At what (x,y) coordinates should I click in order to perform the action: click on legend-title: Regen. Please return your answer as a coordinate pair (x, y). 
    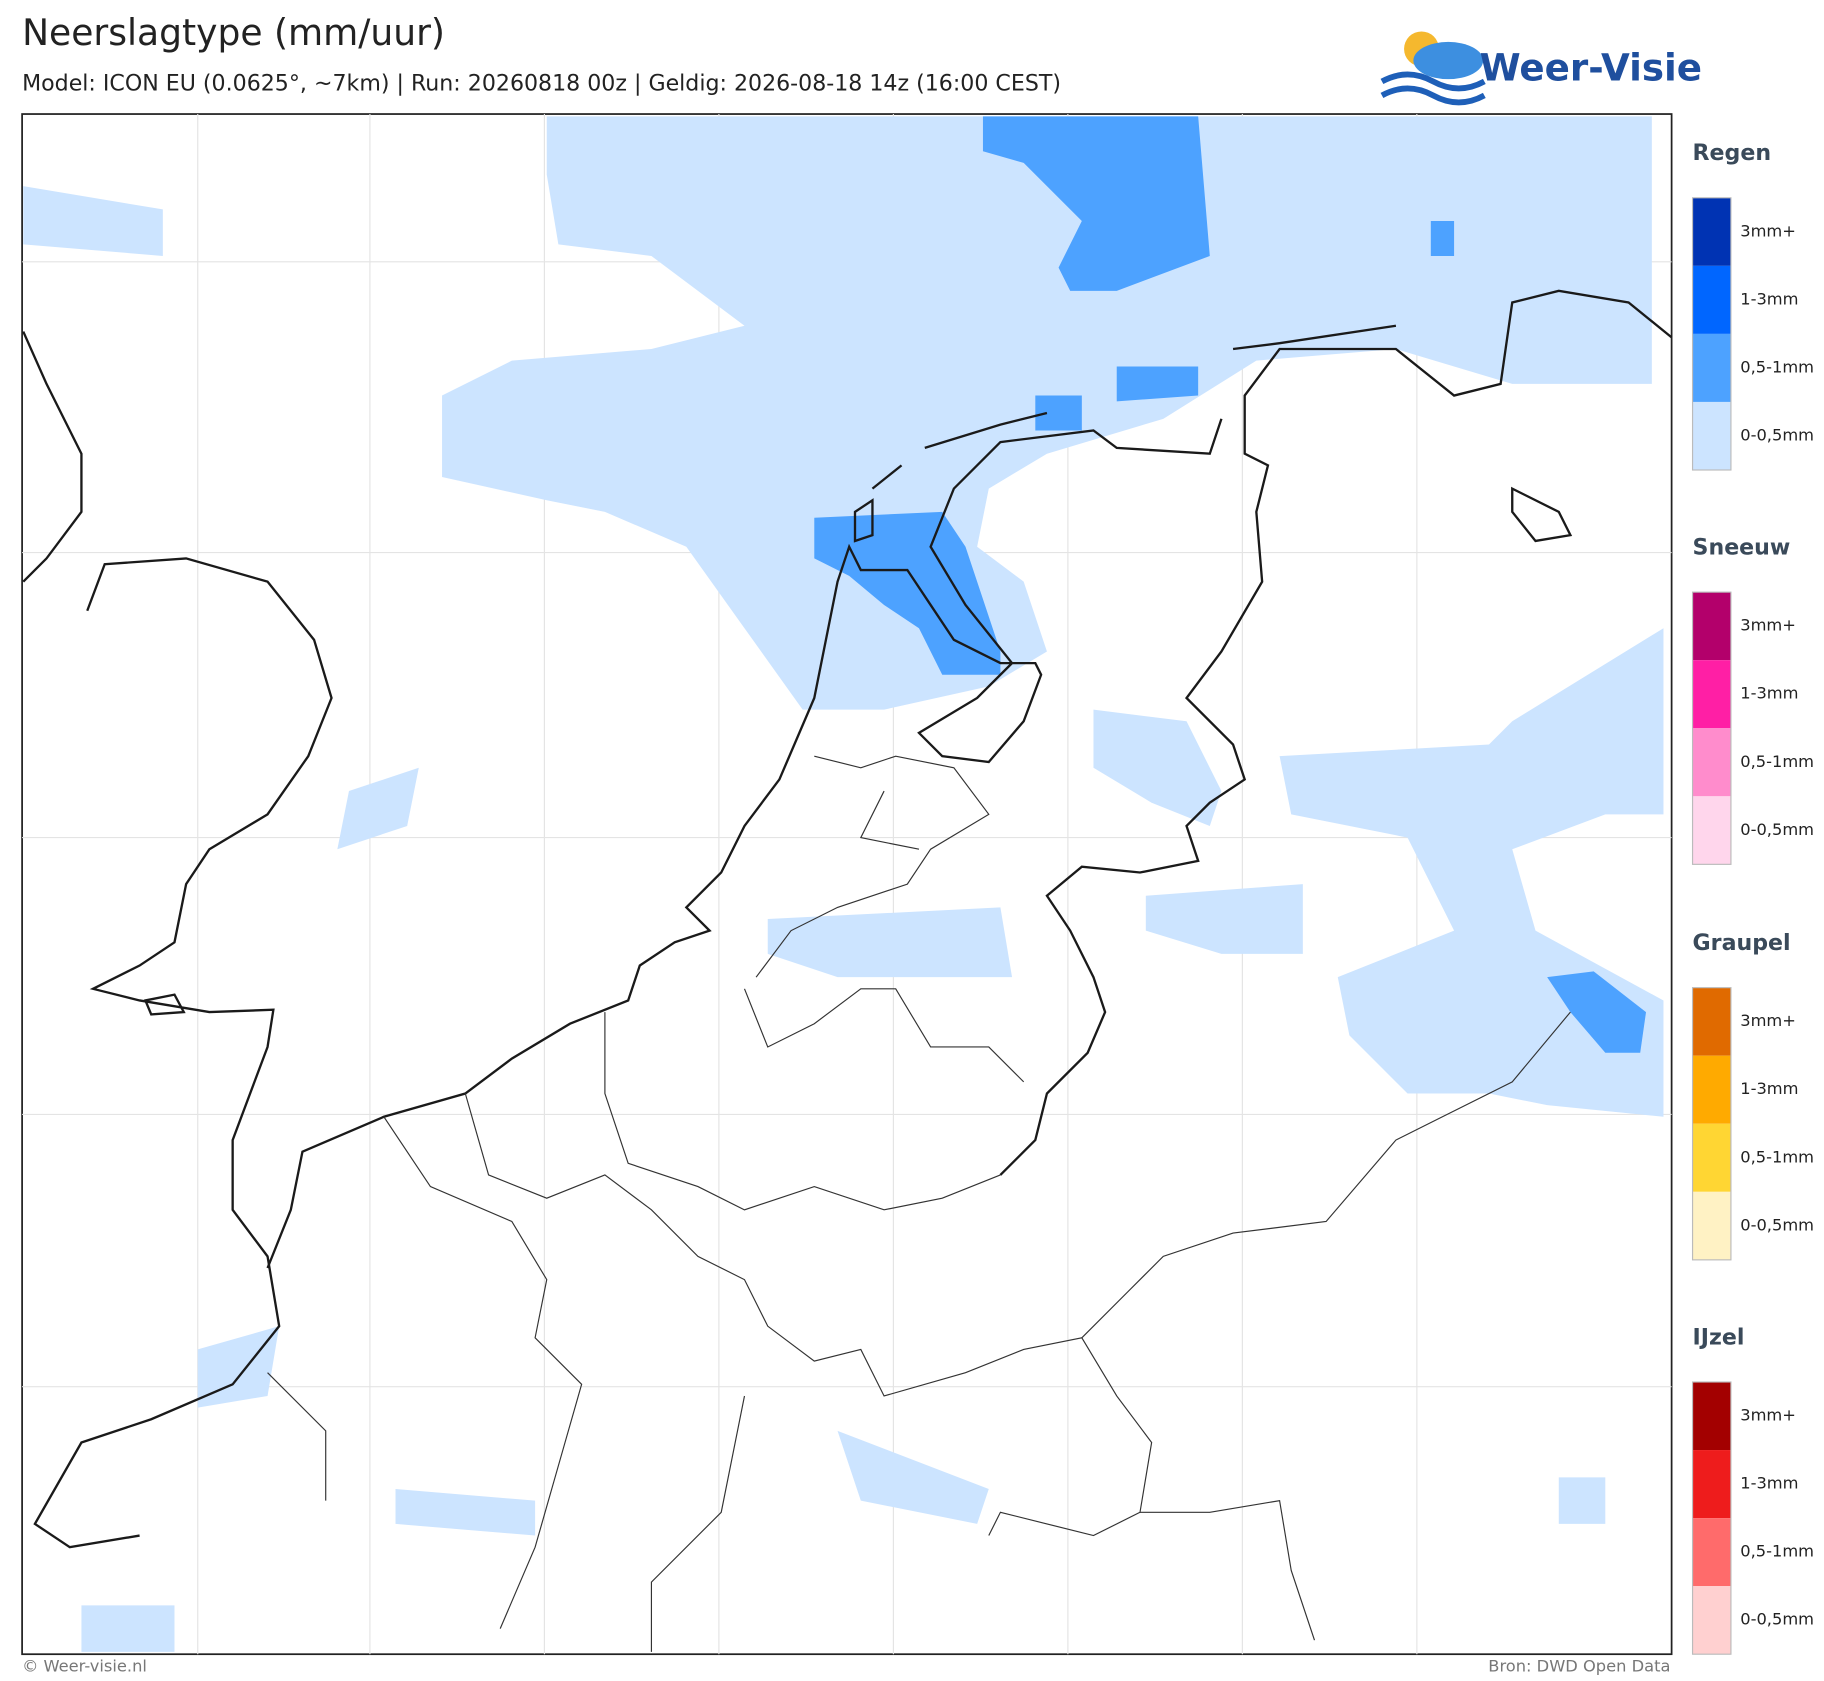
    Looking at the image, I should click on (1732, 153).